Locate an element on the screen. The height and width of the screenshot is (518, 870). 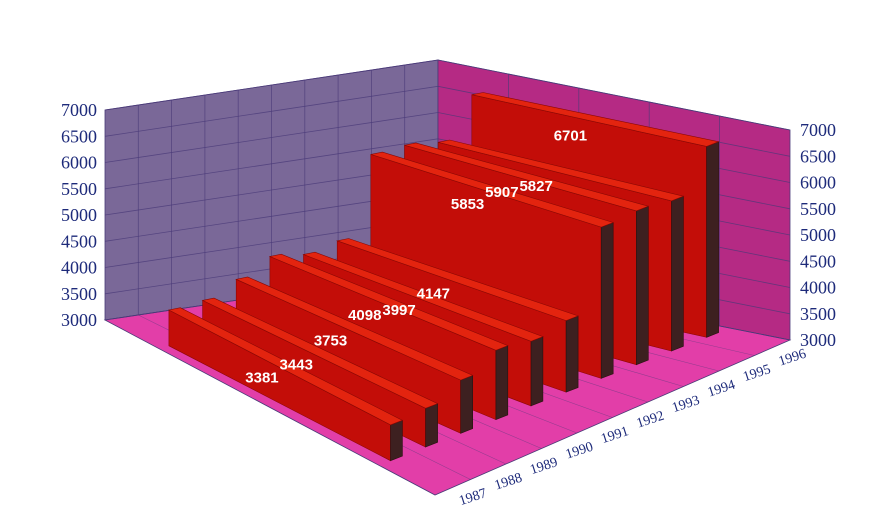
x-tick-label: 1989 is located at coordinates (543, 466).